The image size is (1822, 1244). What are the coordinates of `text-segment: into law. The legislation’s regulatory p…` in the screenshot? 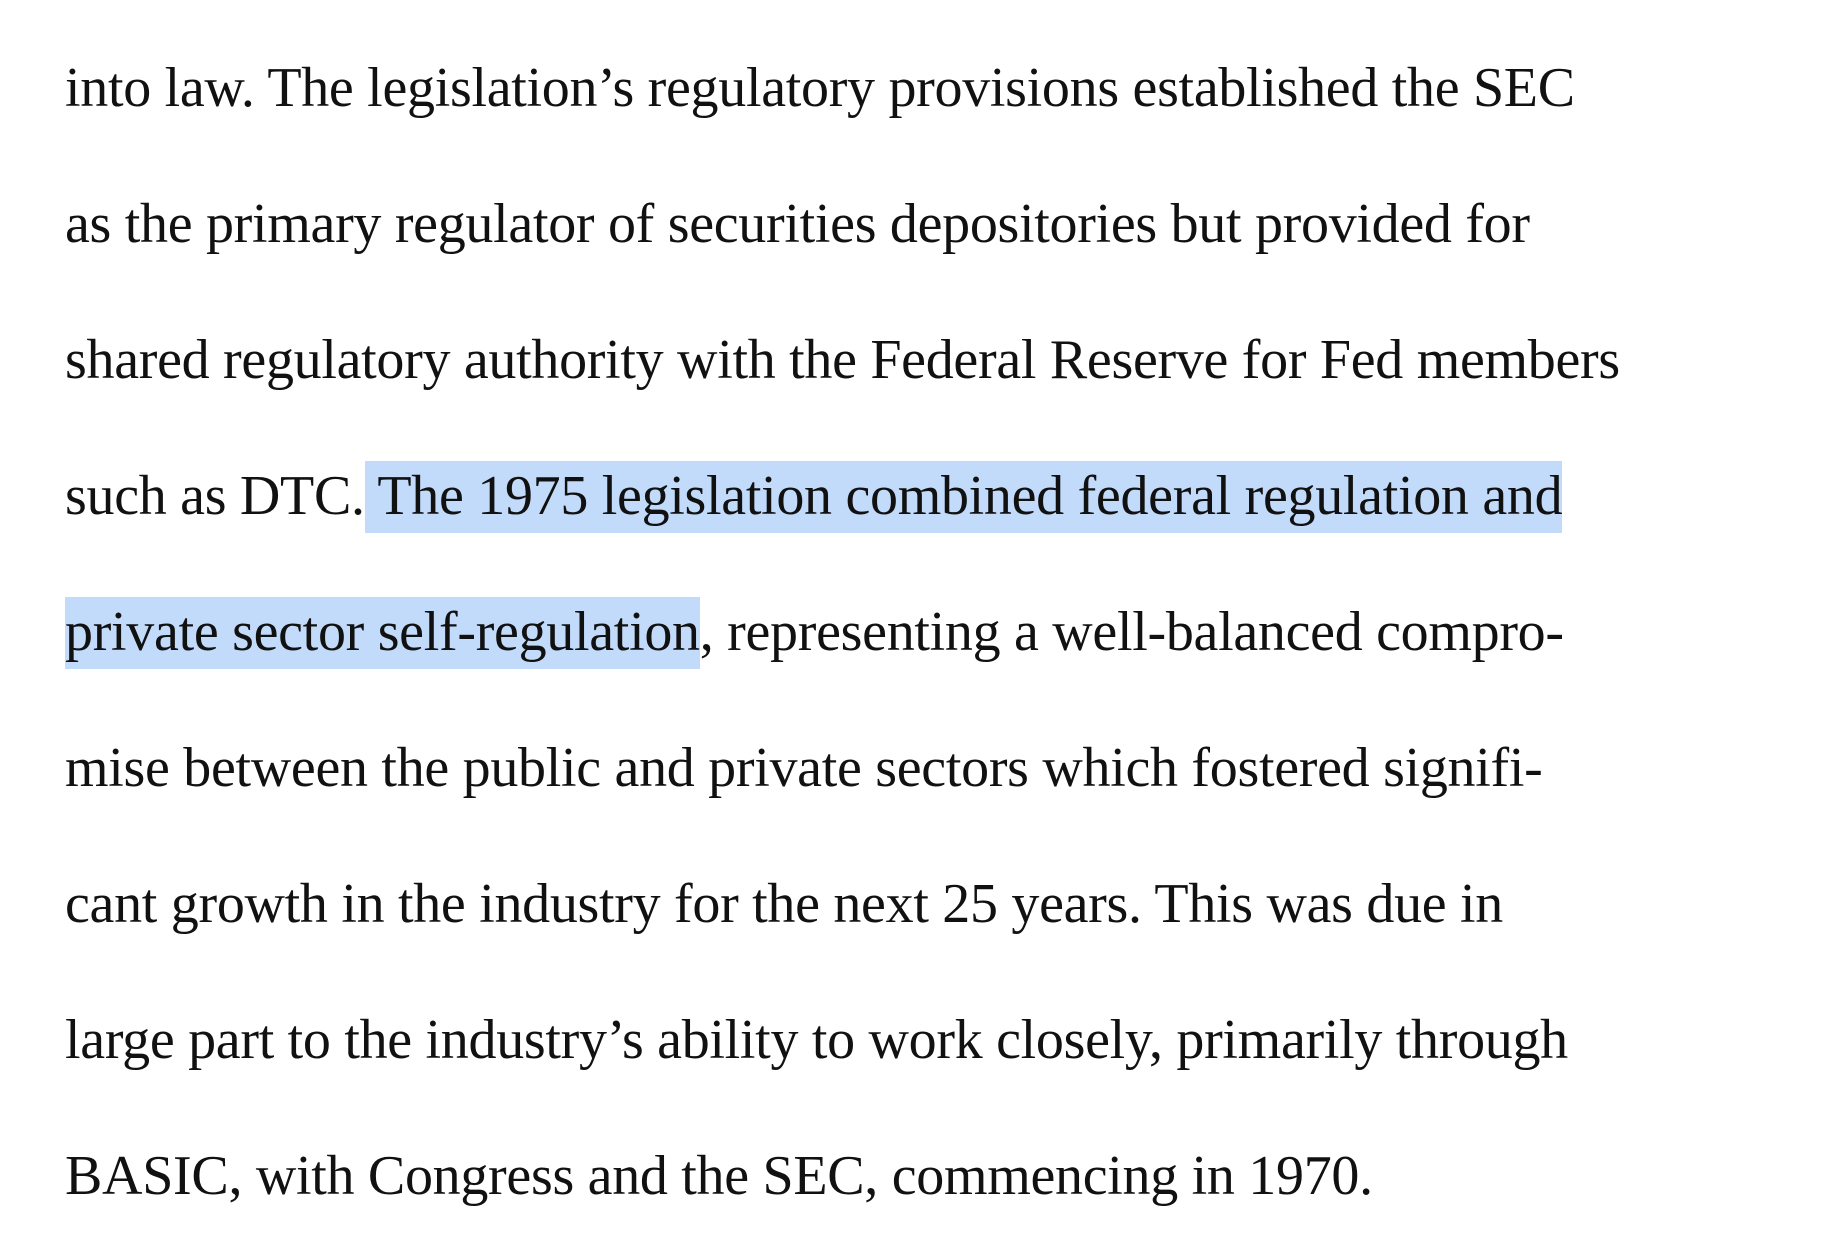 It's located at (820, 88).